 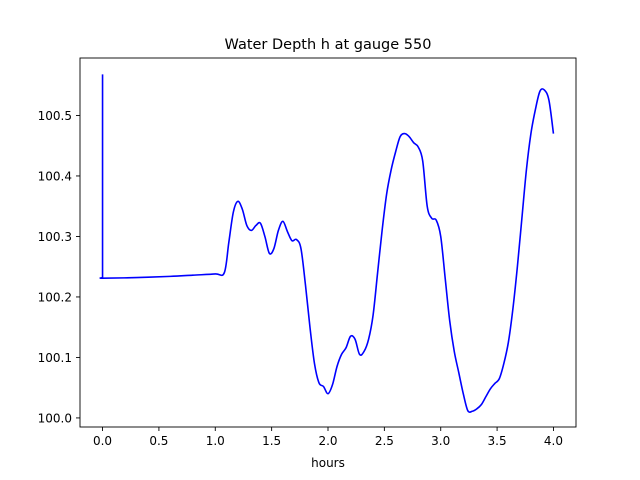 I want to click on x-axis: 0.0 0.5 1.0 1.5 2.0 2.5 3.0 3.5 4.0, so click(x=328, y=437).